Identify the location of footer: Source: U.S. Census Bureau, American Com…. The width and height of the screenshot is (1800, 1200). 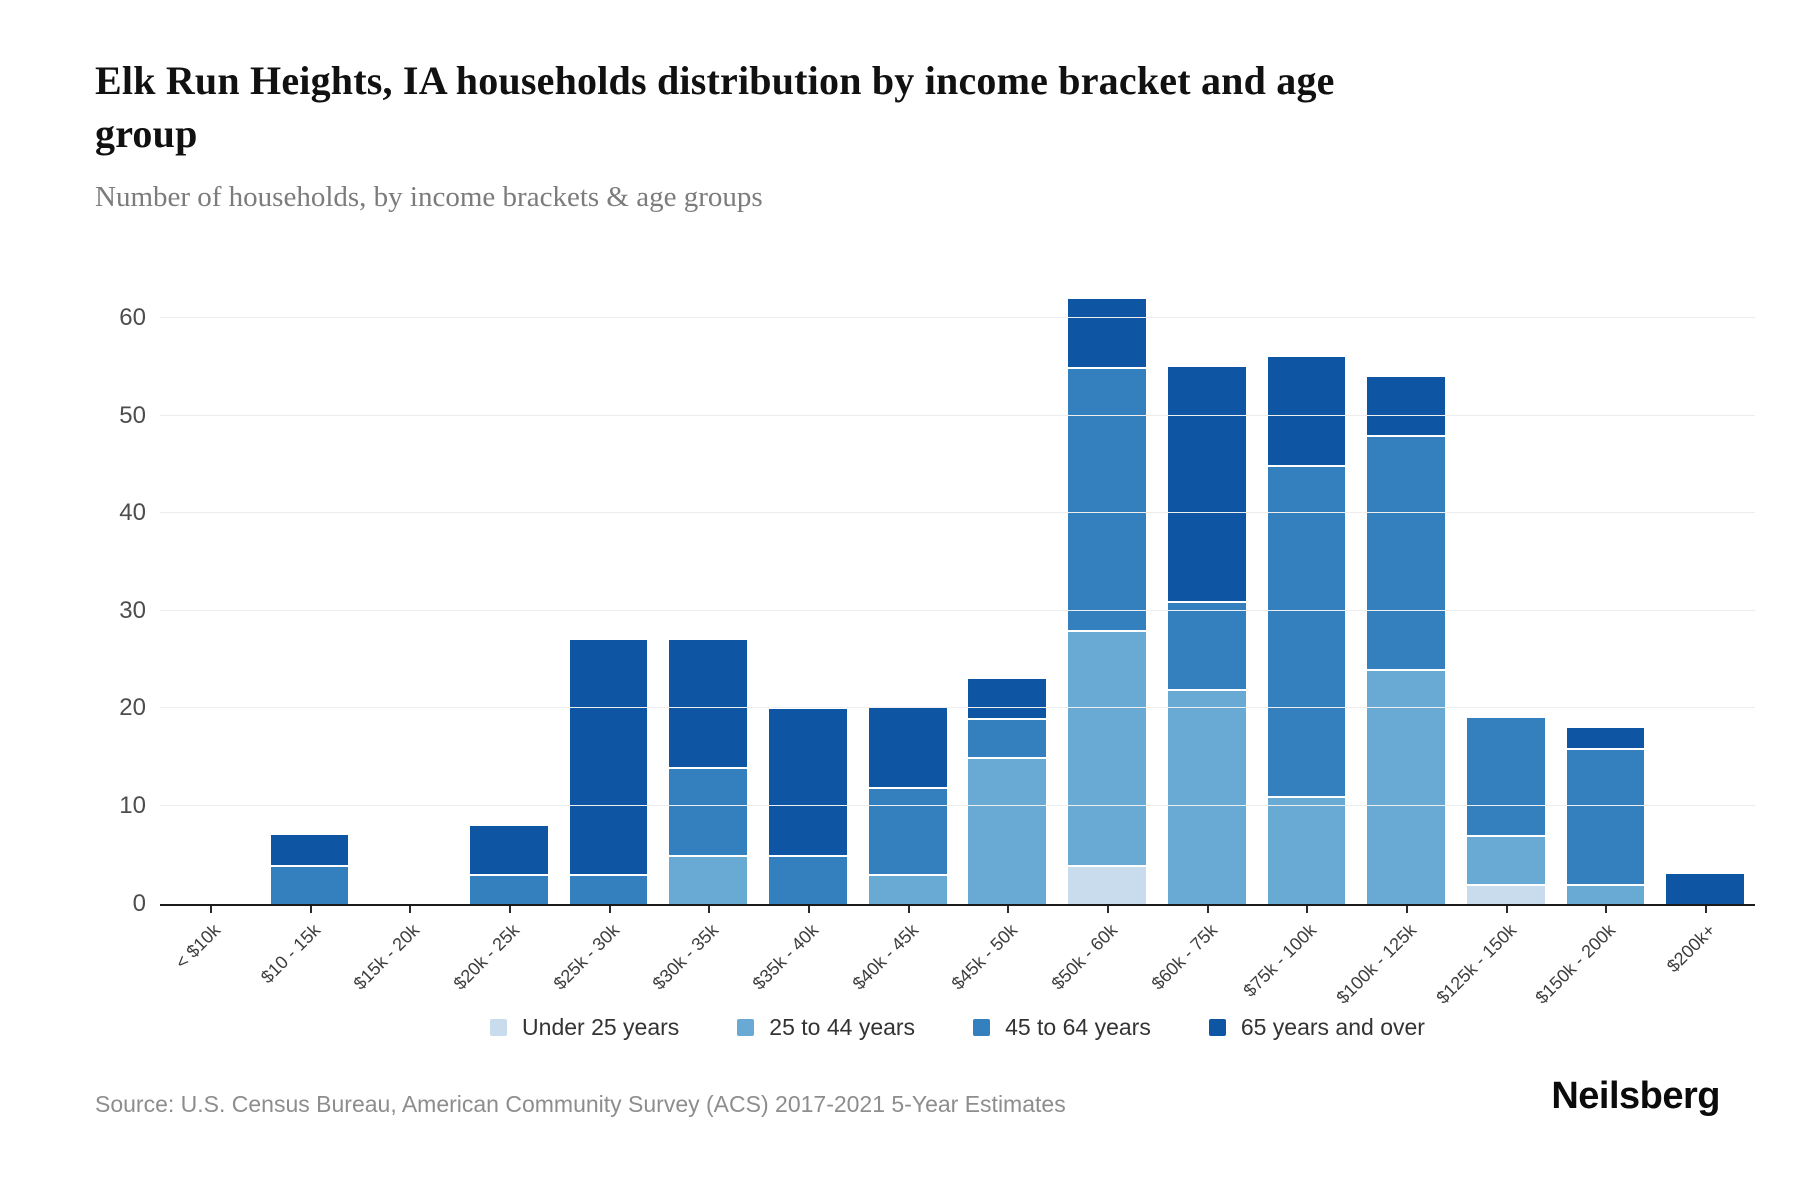
(925, 1096).